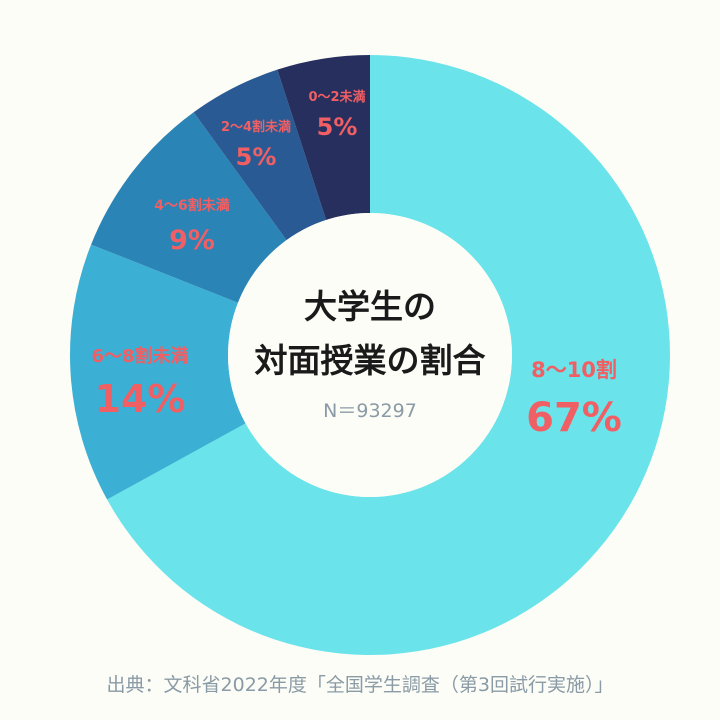 This screenshot has height=720, width=720. What do you see at coordinates (337, 127) in the screenshot?
I see `label-value-0-2: 5%` at bounding box center [337, 127].